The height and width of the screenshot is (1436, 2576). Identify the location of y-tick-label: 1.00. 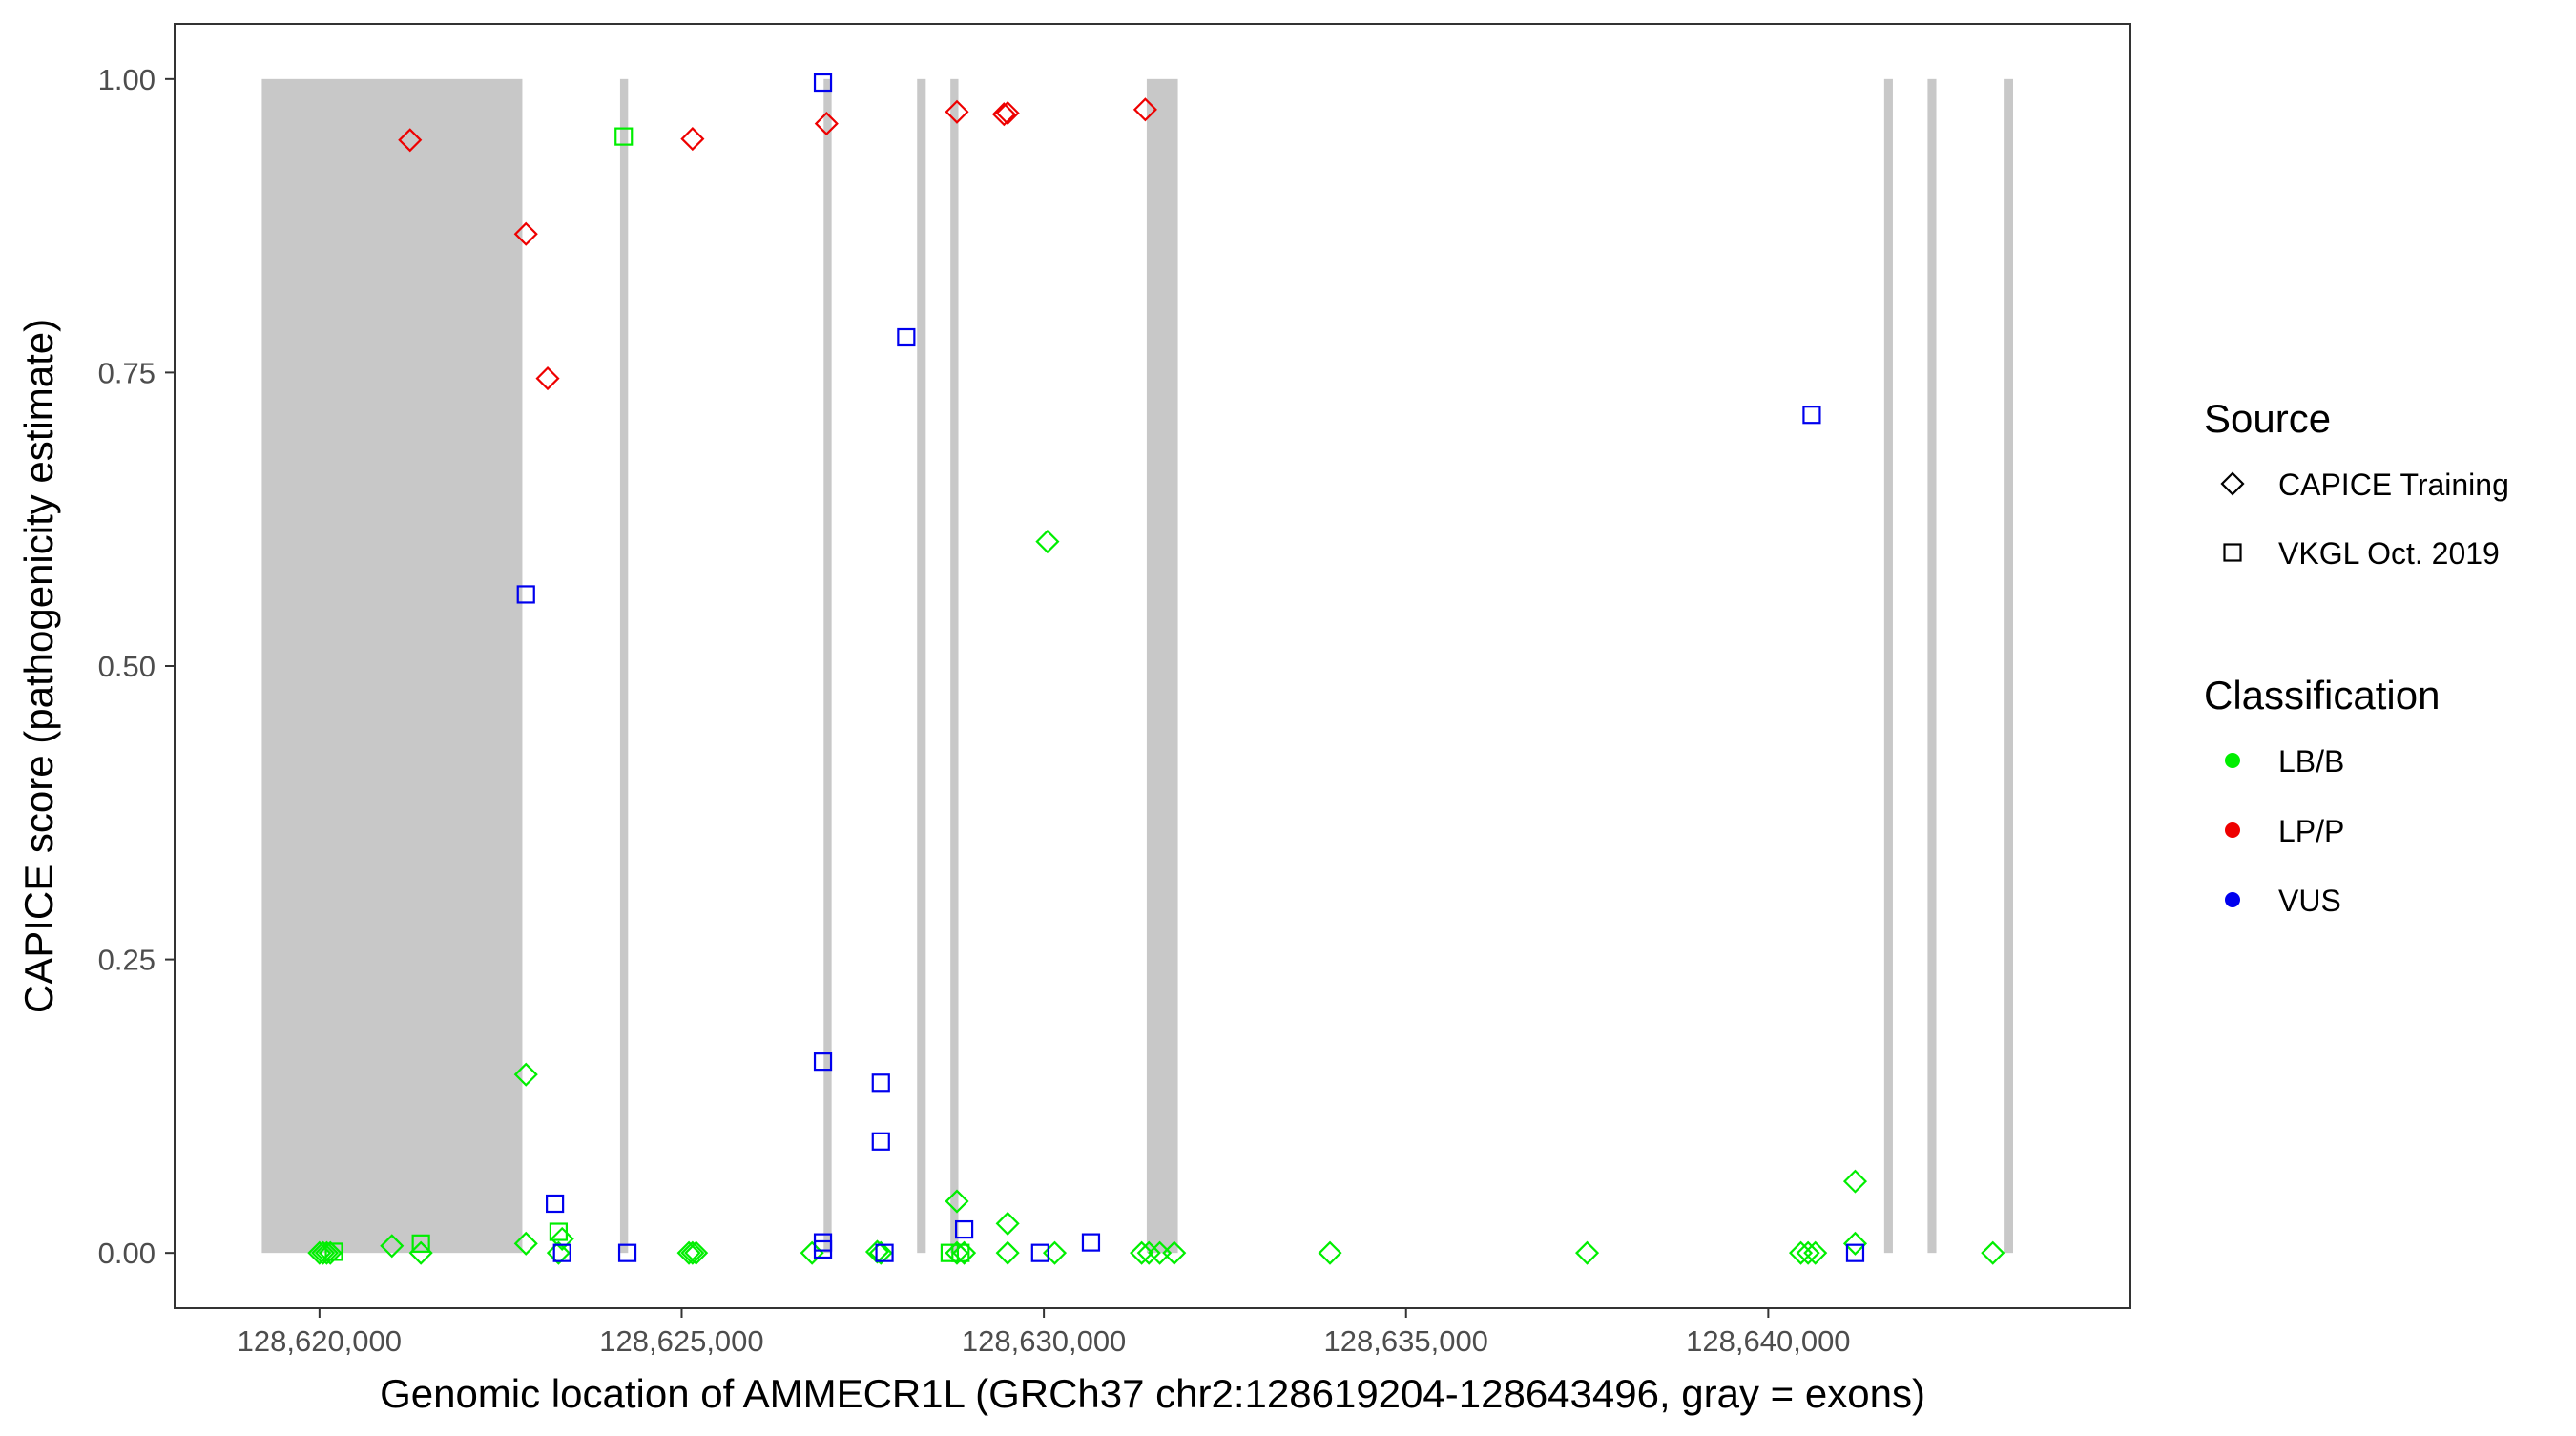
(127, 79).